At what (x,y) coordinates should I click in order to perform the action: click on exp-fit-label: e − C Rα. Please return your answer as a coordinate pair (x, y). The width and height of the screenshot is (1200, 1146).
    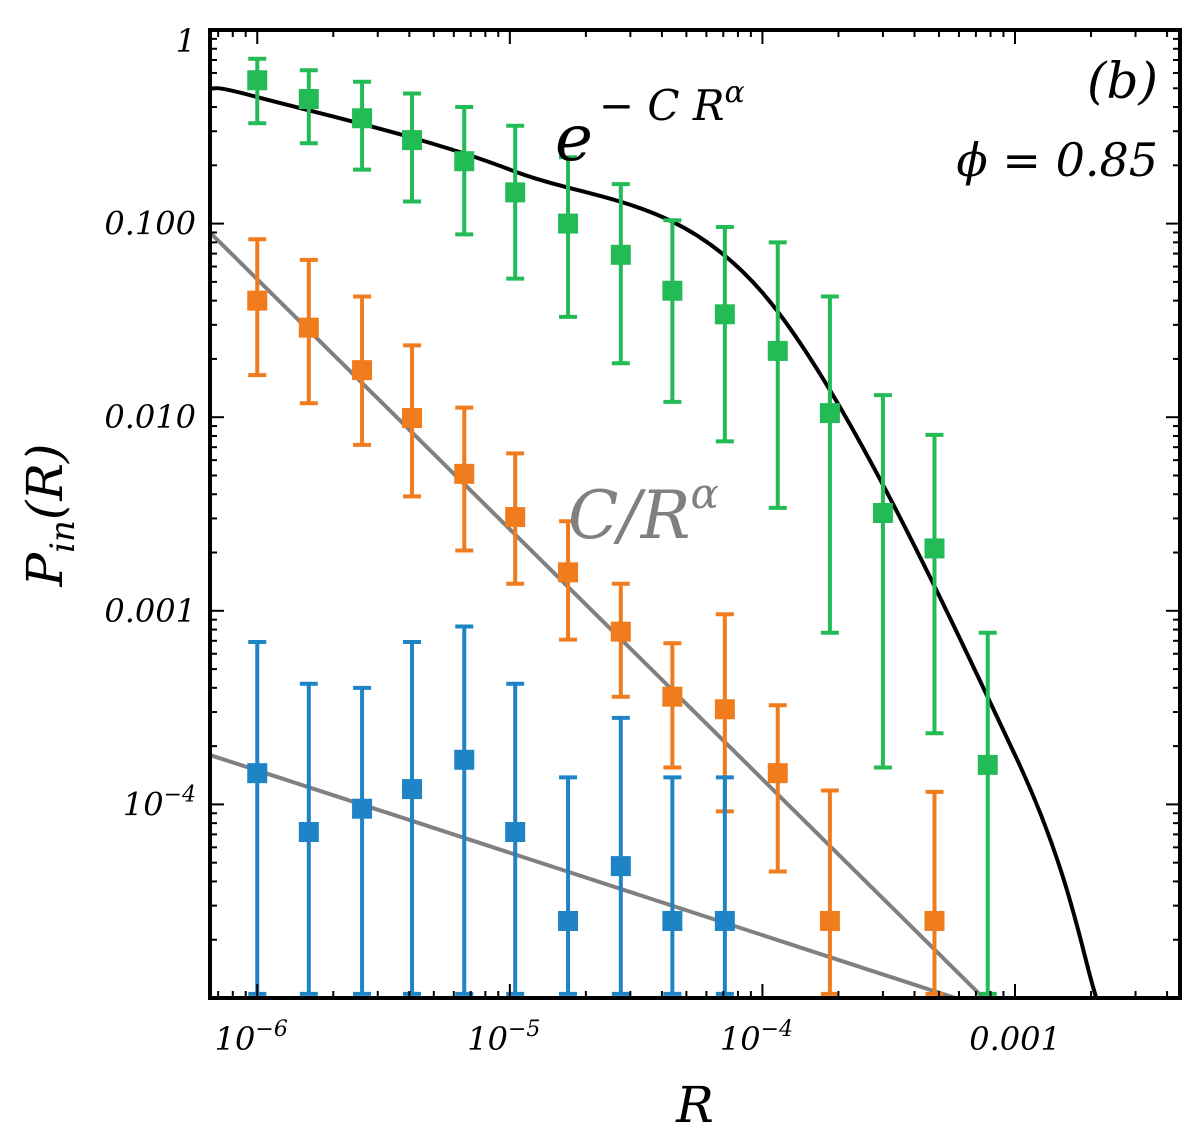
    Looking at the image, I should click on (650, 125).